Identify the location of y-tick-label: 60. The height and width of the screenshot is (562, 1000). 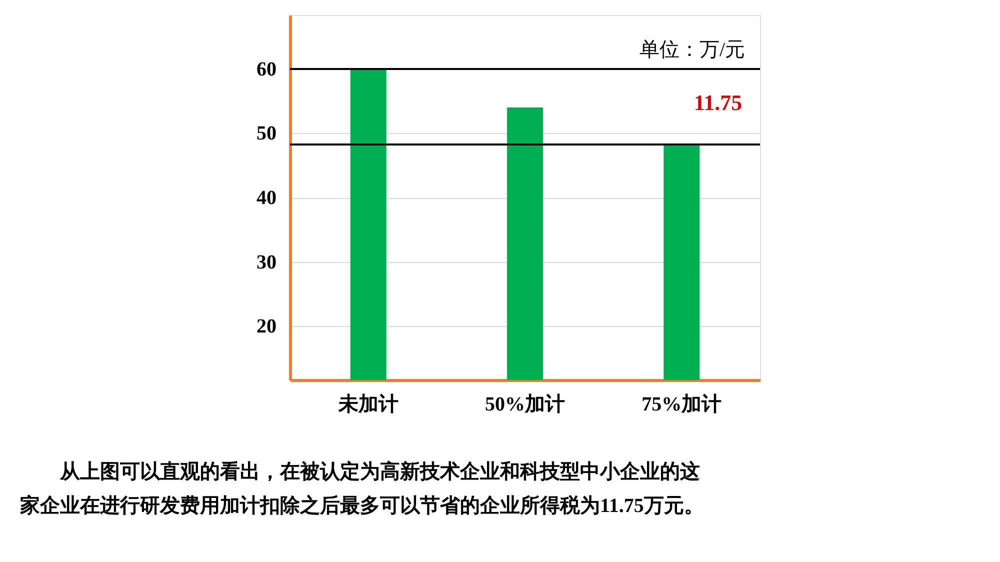
(266, 69).